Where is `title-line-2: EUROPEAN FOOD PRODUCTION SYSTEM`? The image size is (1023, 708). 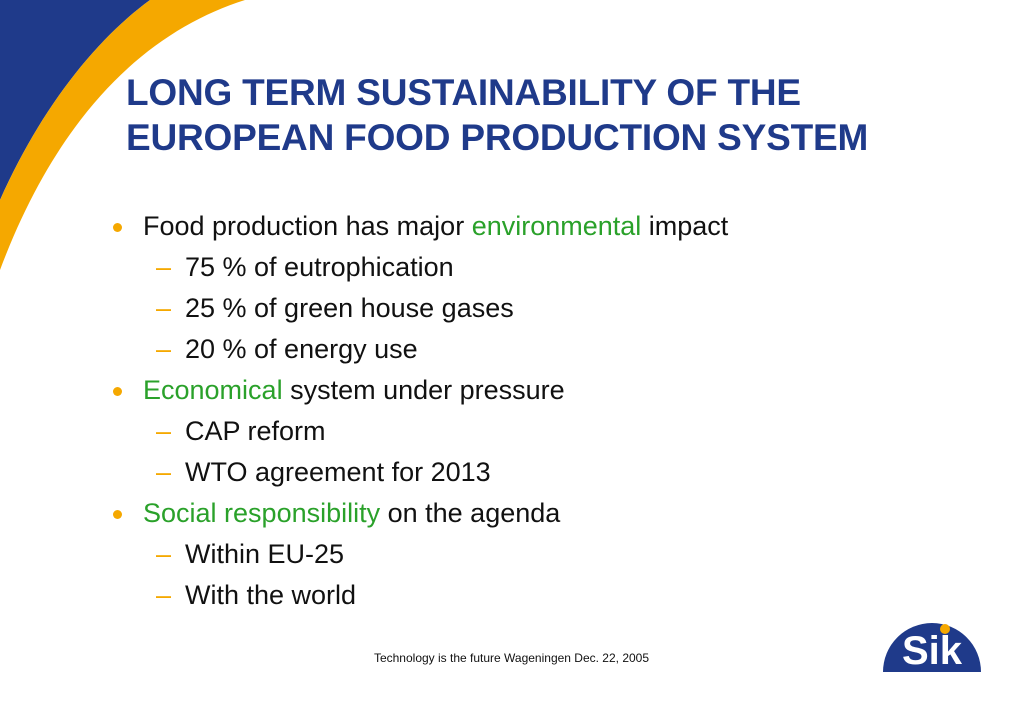
title-line-2: EUROPEAN FOOD PRODUCTION SYSTEM is located at coordinates (497, 137).